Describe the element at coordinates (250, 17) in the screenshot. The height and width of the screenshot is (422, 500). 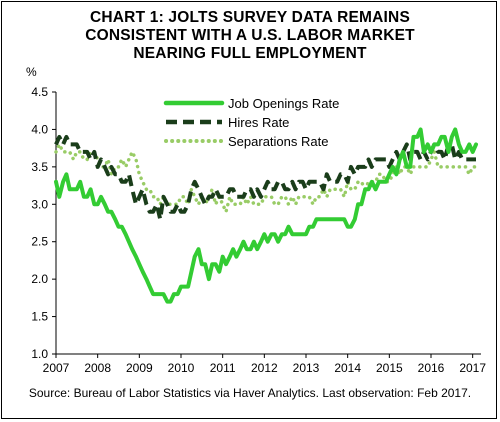
I see `chart-title-line-1: CHART 1: JOLTS SURVEY DATA REMAINS` at that location.